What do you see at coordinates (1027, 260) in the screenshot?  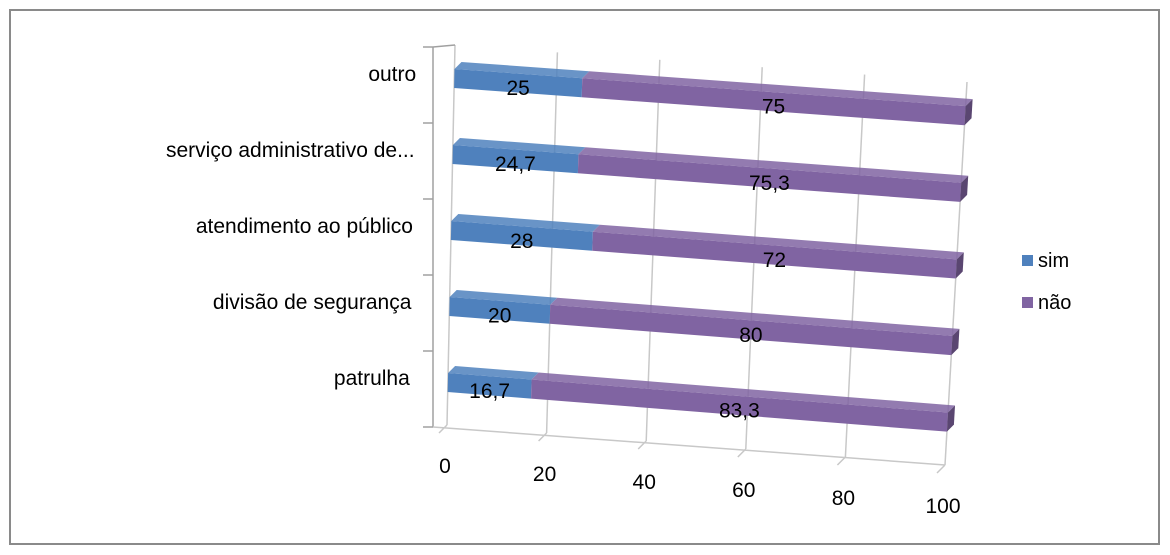 I see `legend-swatch-sim` at bounding box center [1027, 260].